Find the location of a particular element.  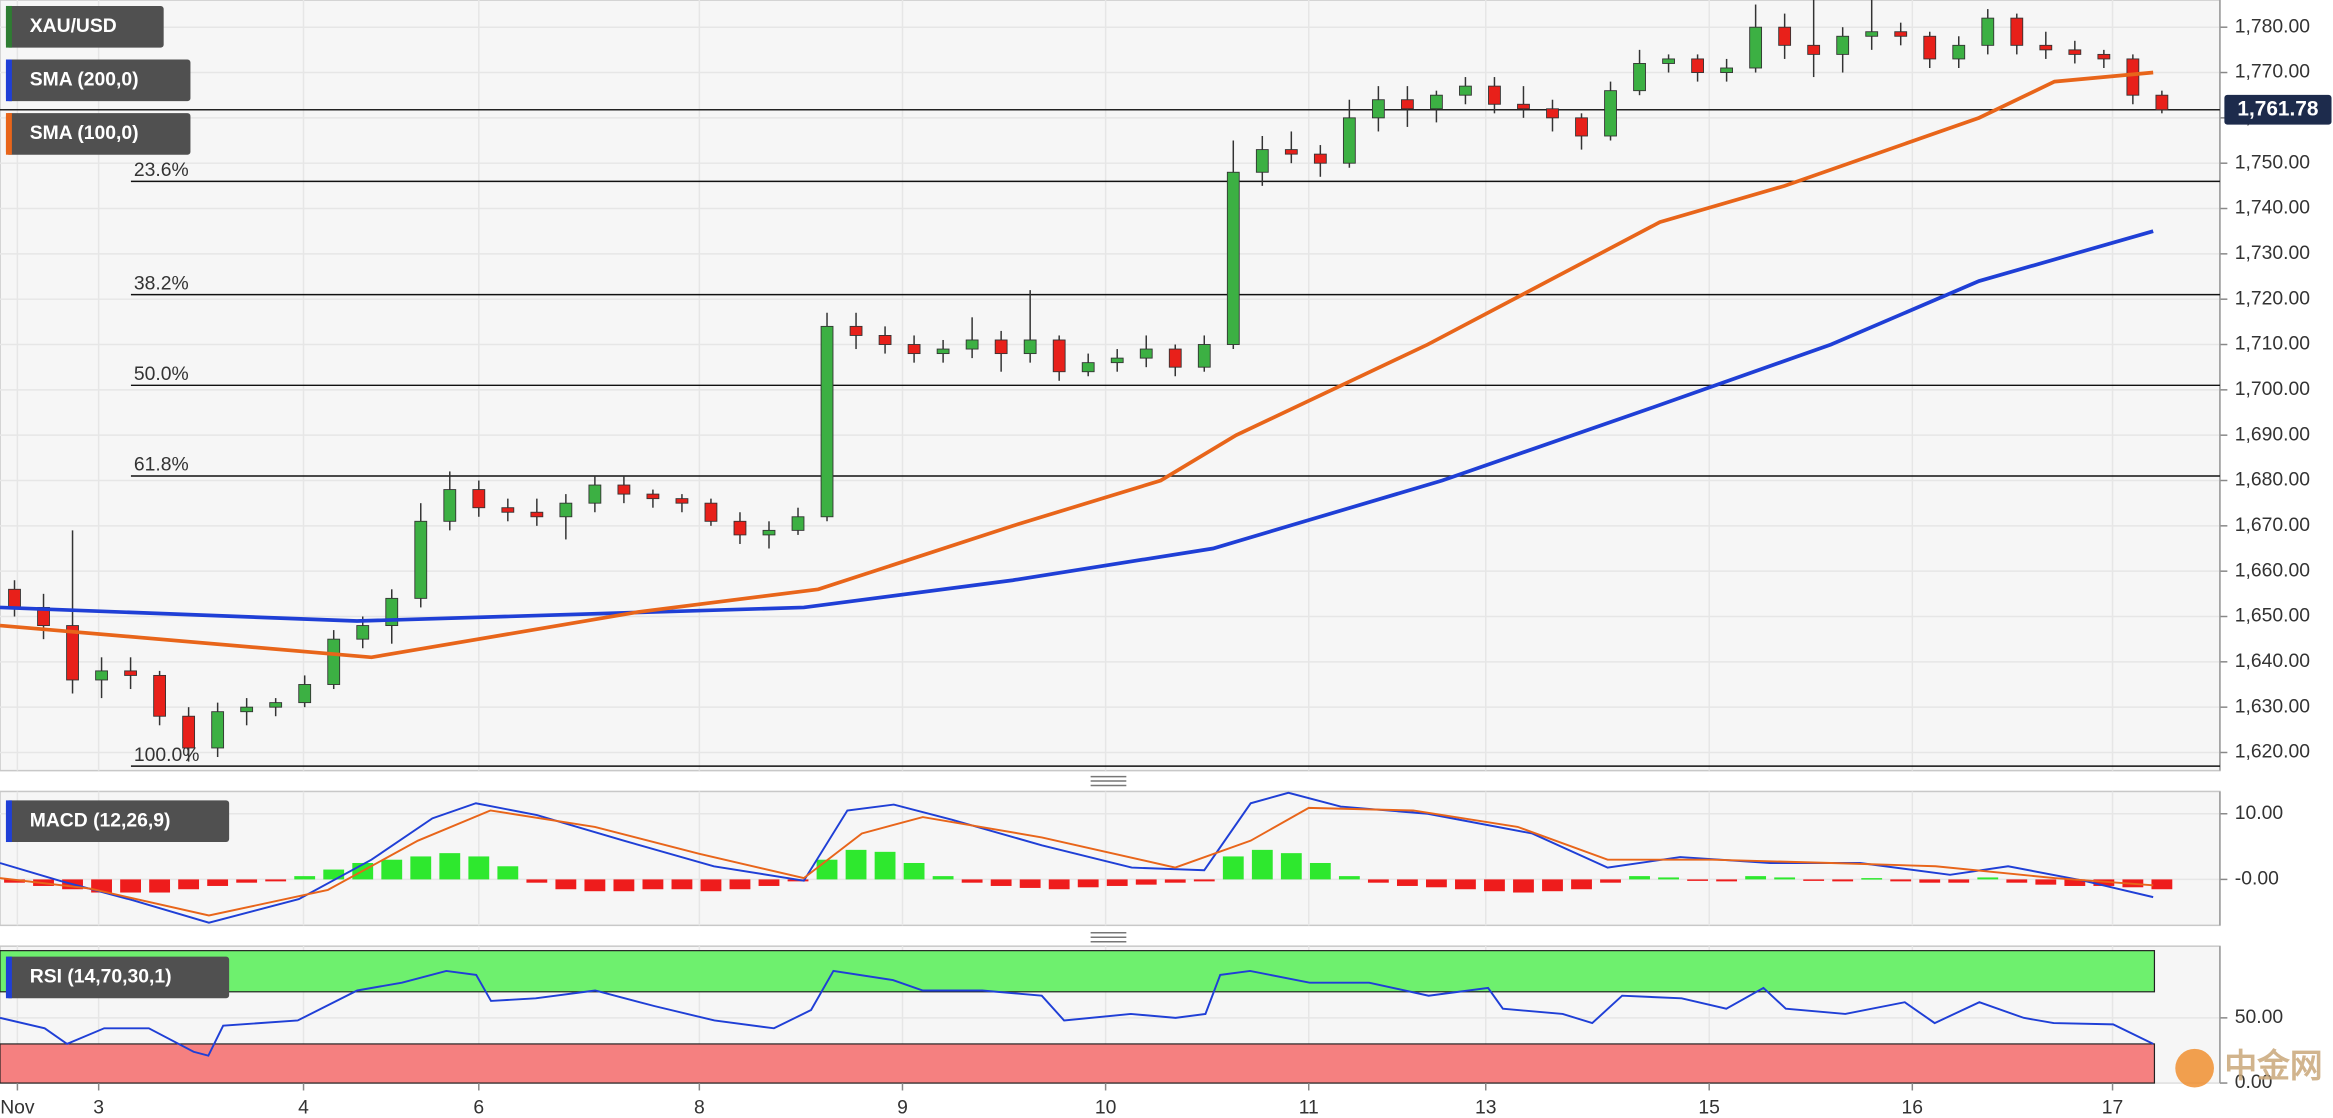

macd-label: MACD (12,26,9) is located at coordinates (117, 821).